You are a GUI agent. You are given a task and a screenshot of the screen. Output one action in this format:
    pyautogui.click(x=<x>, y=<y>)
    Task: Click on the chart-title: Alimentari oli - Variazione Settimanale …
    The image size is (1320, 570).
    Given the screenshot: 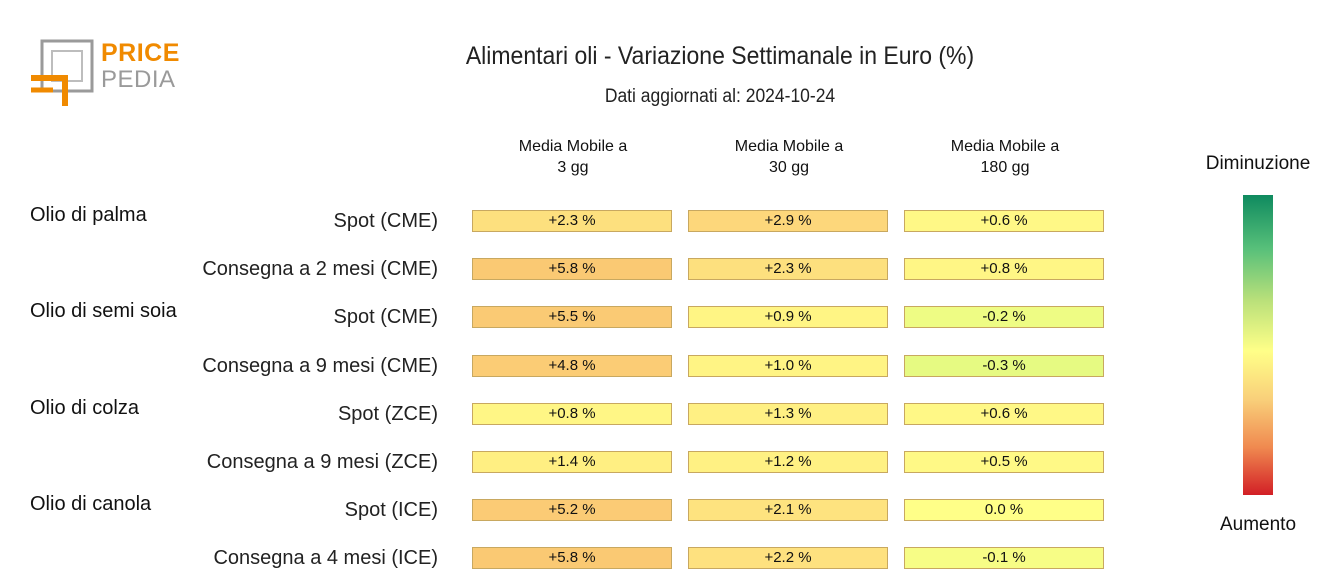 What is the action you would take?
    pyautogui.click(x=720, y=56)
    